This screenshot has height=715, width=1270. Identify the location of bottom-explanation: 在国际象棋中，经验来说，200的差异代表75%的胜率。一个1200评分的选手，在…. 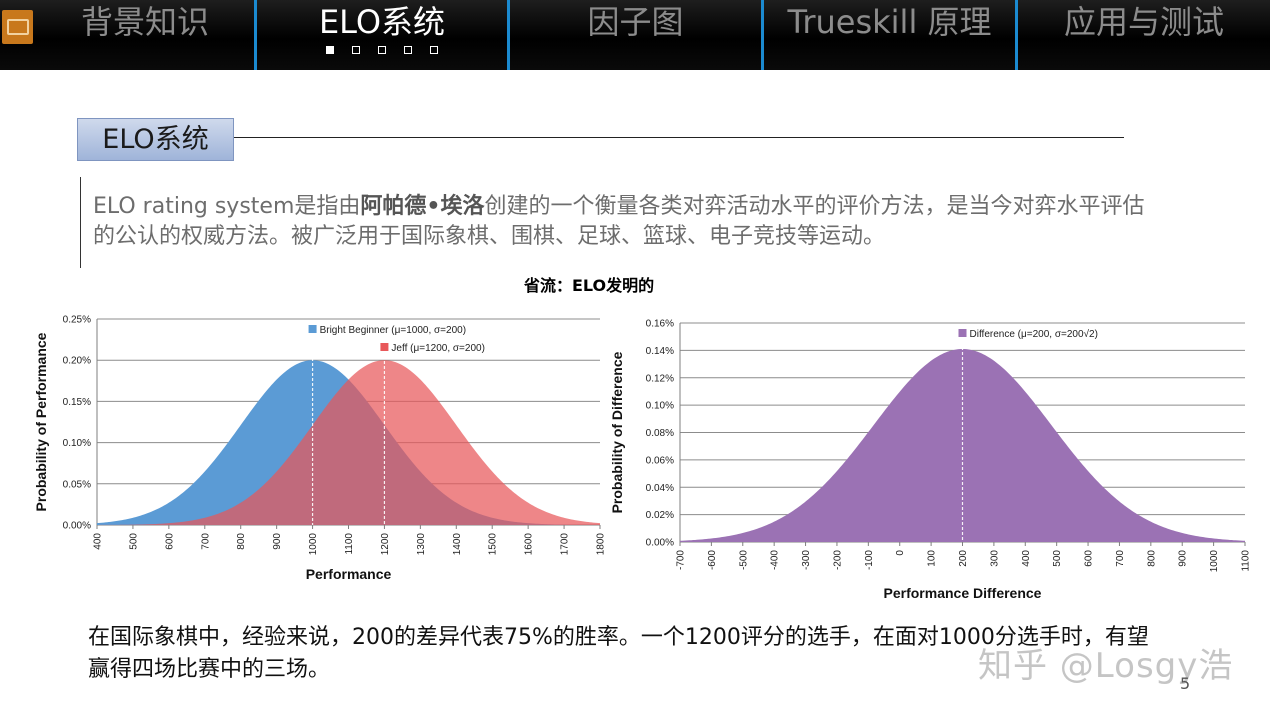
(618, 653).